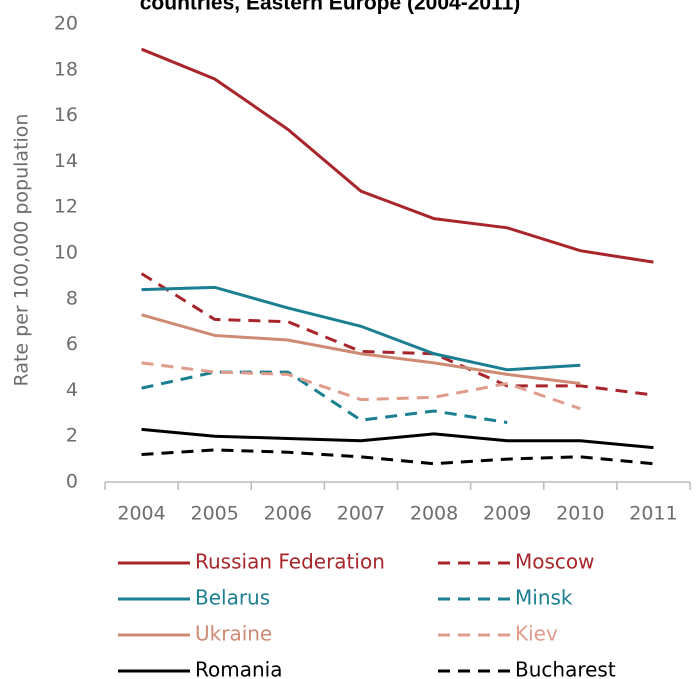 This screenshot has height=679, width=696. What do you see at coordinates (653, 514) in the screenshot?
I see `x-tick-label: 2011` at bounding box center [653, 514].